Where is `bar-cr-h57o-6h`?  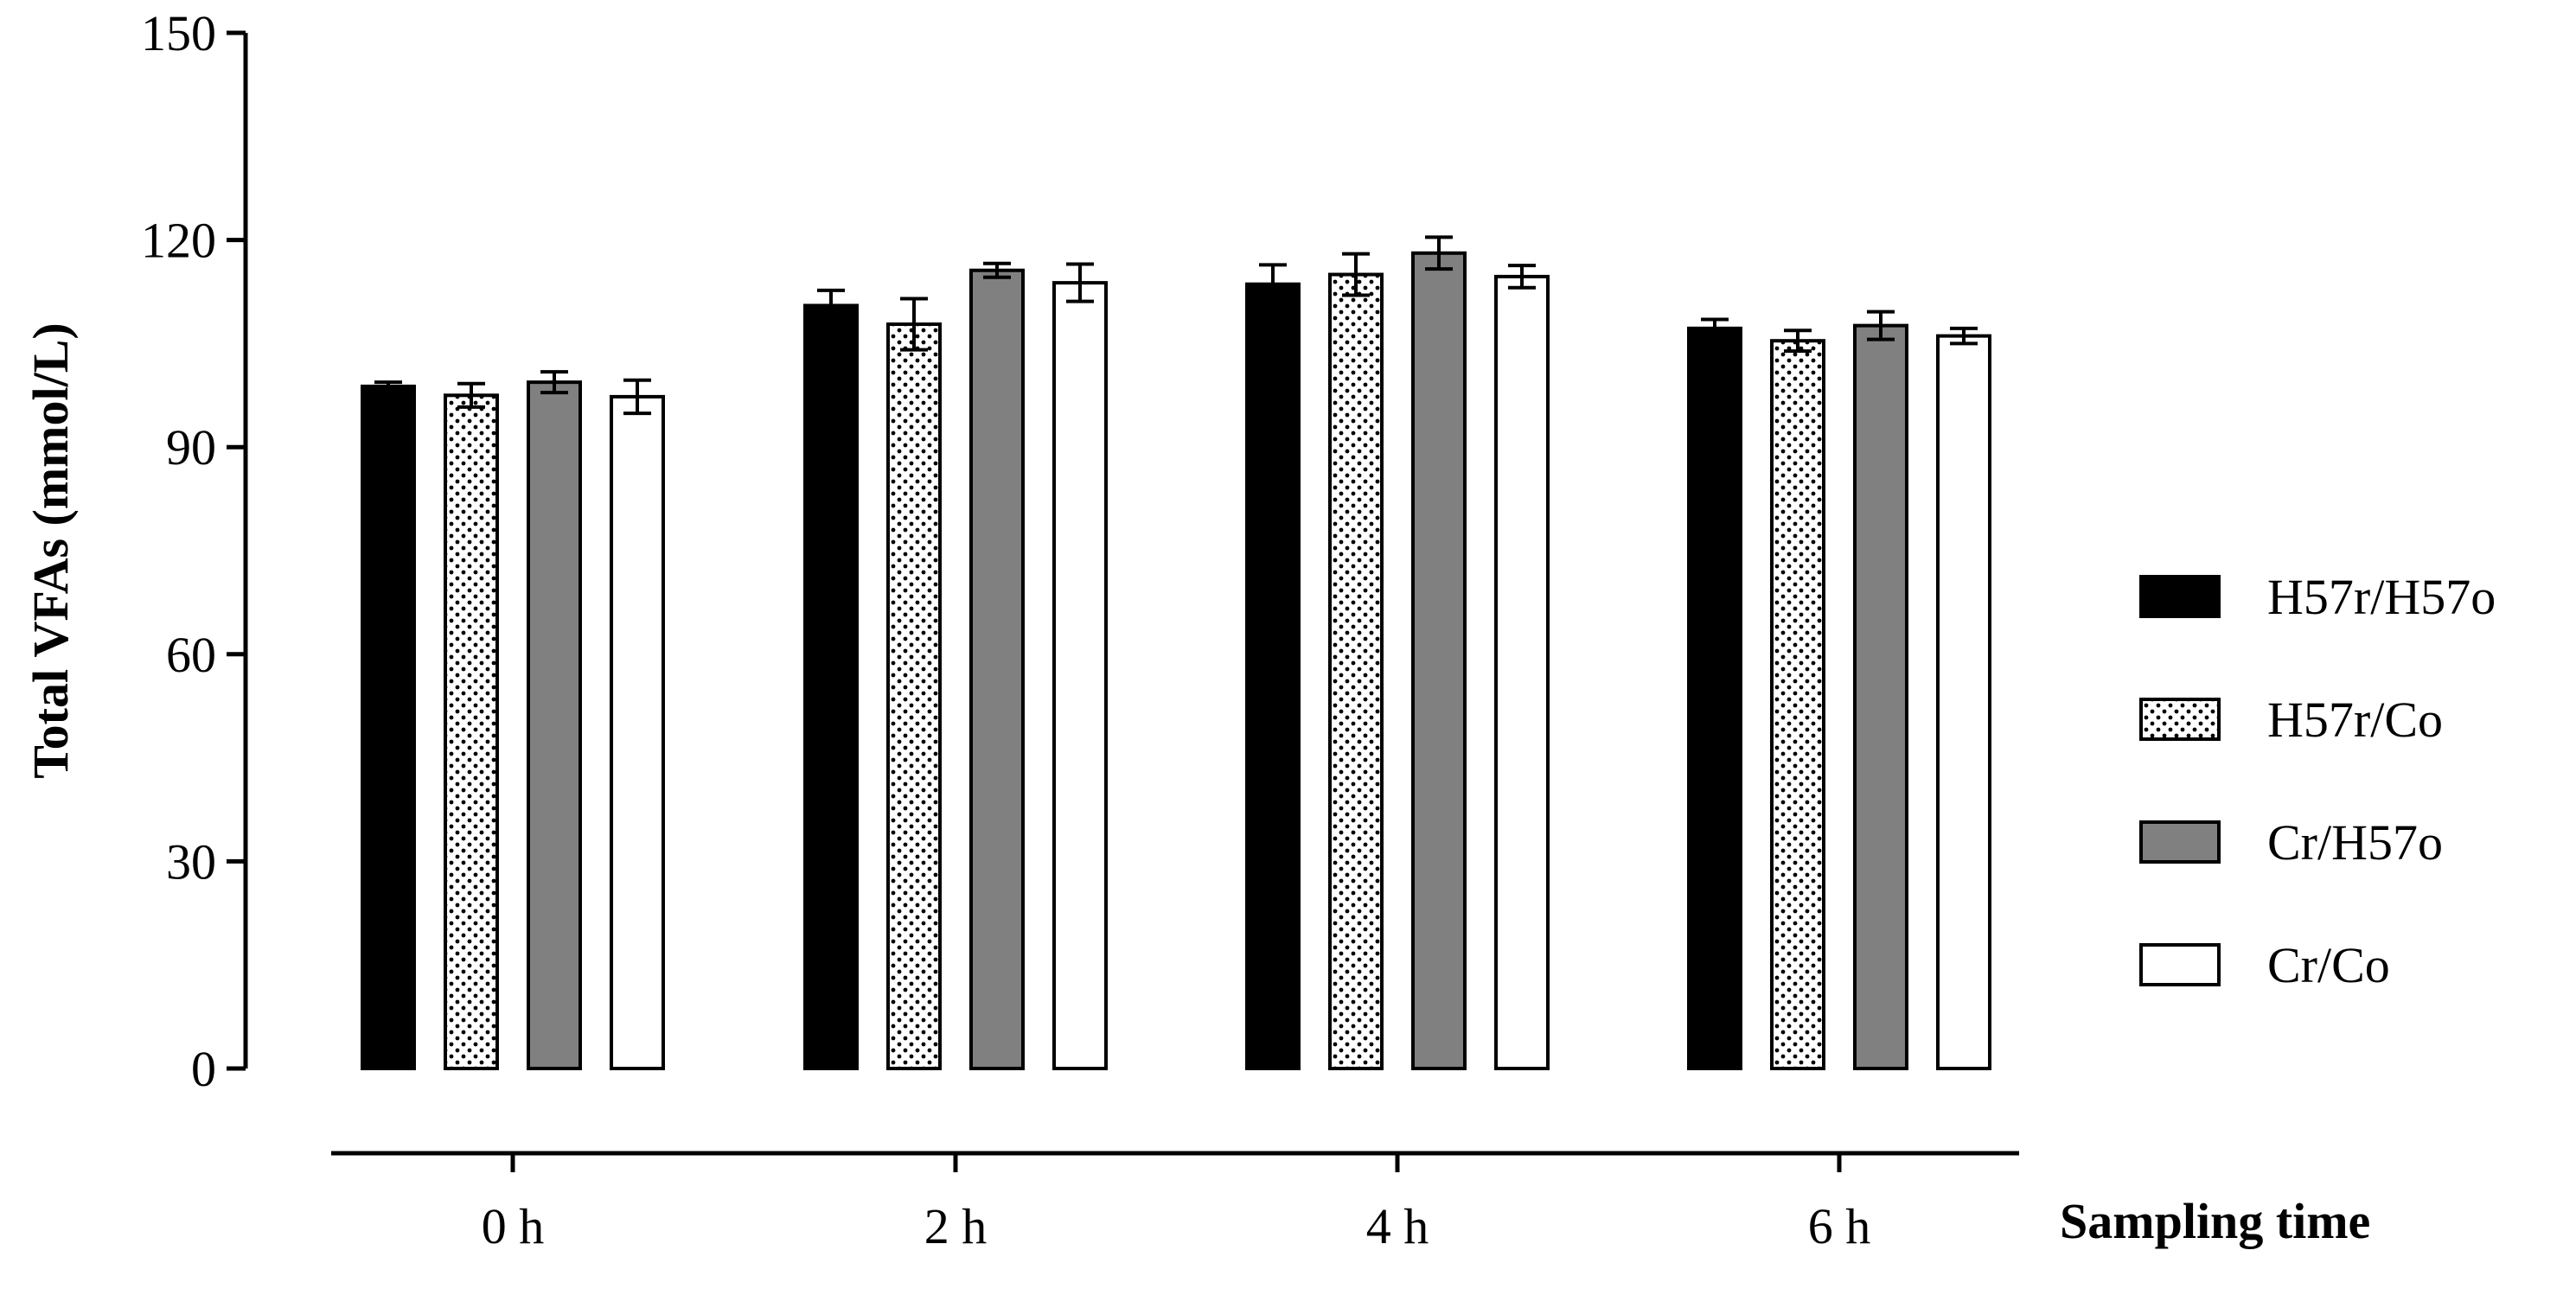 bar-cr-h57o-6h is located at coordinates (1881, 697).